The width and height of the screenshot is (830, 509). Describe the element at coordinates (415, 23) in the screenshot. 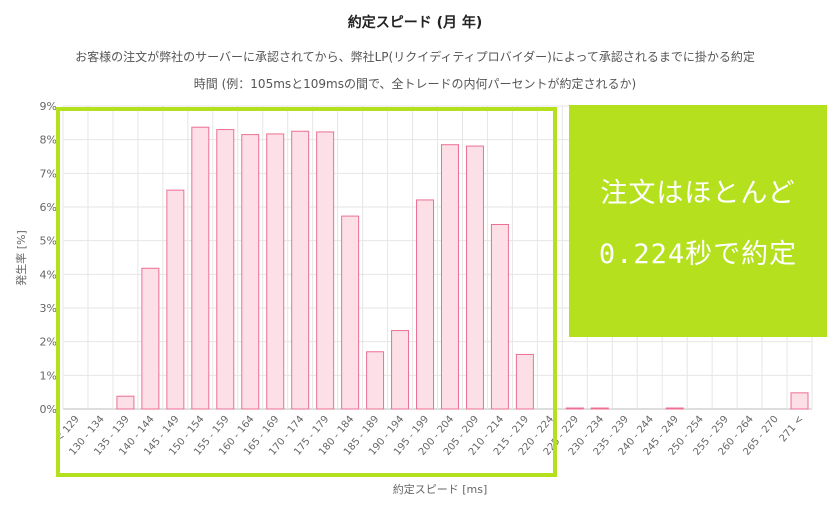

I see `chart-title: 約定スピード (月 年)` at that location.